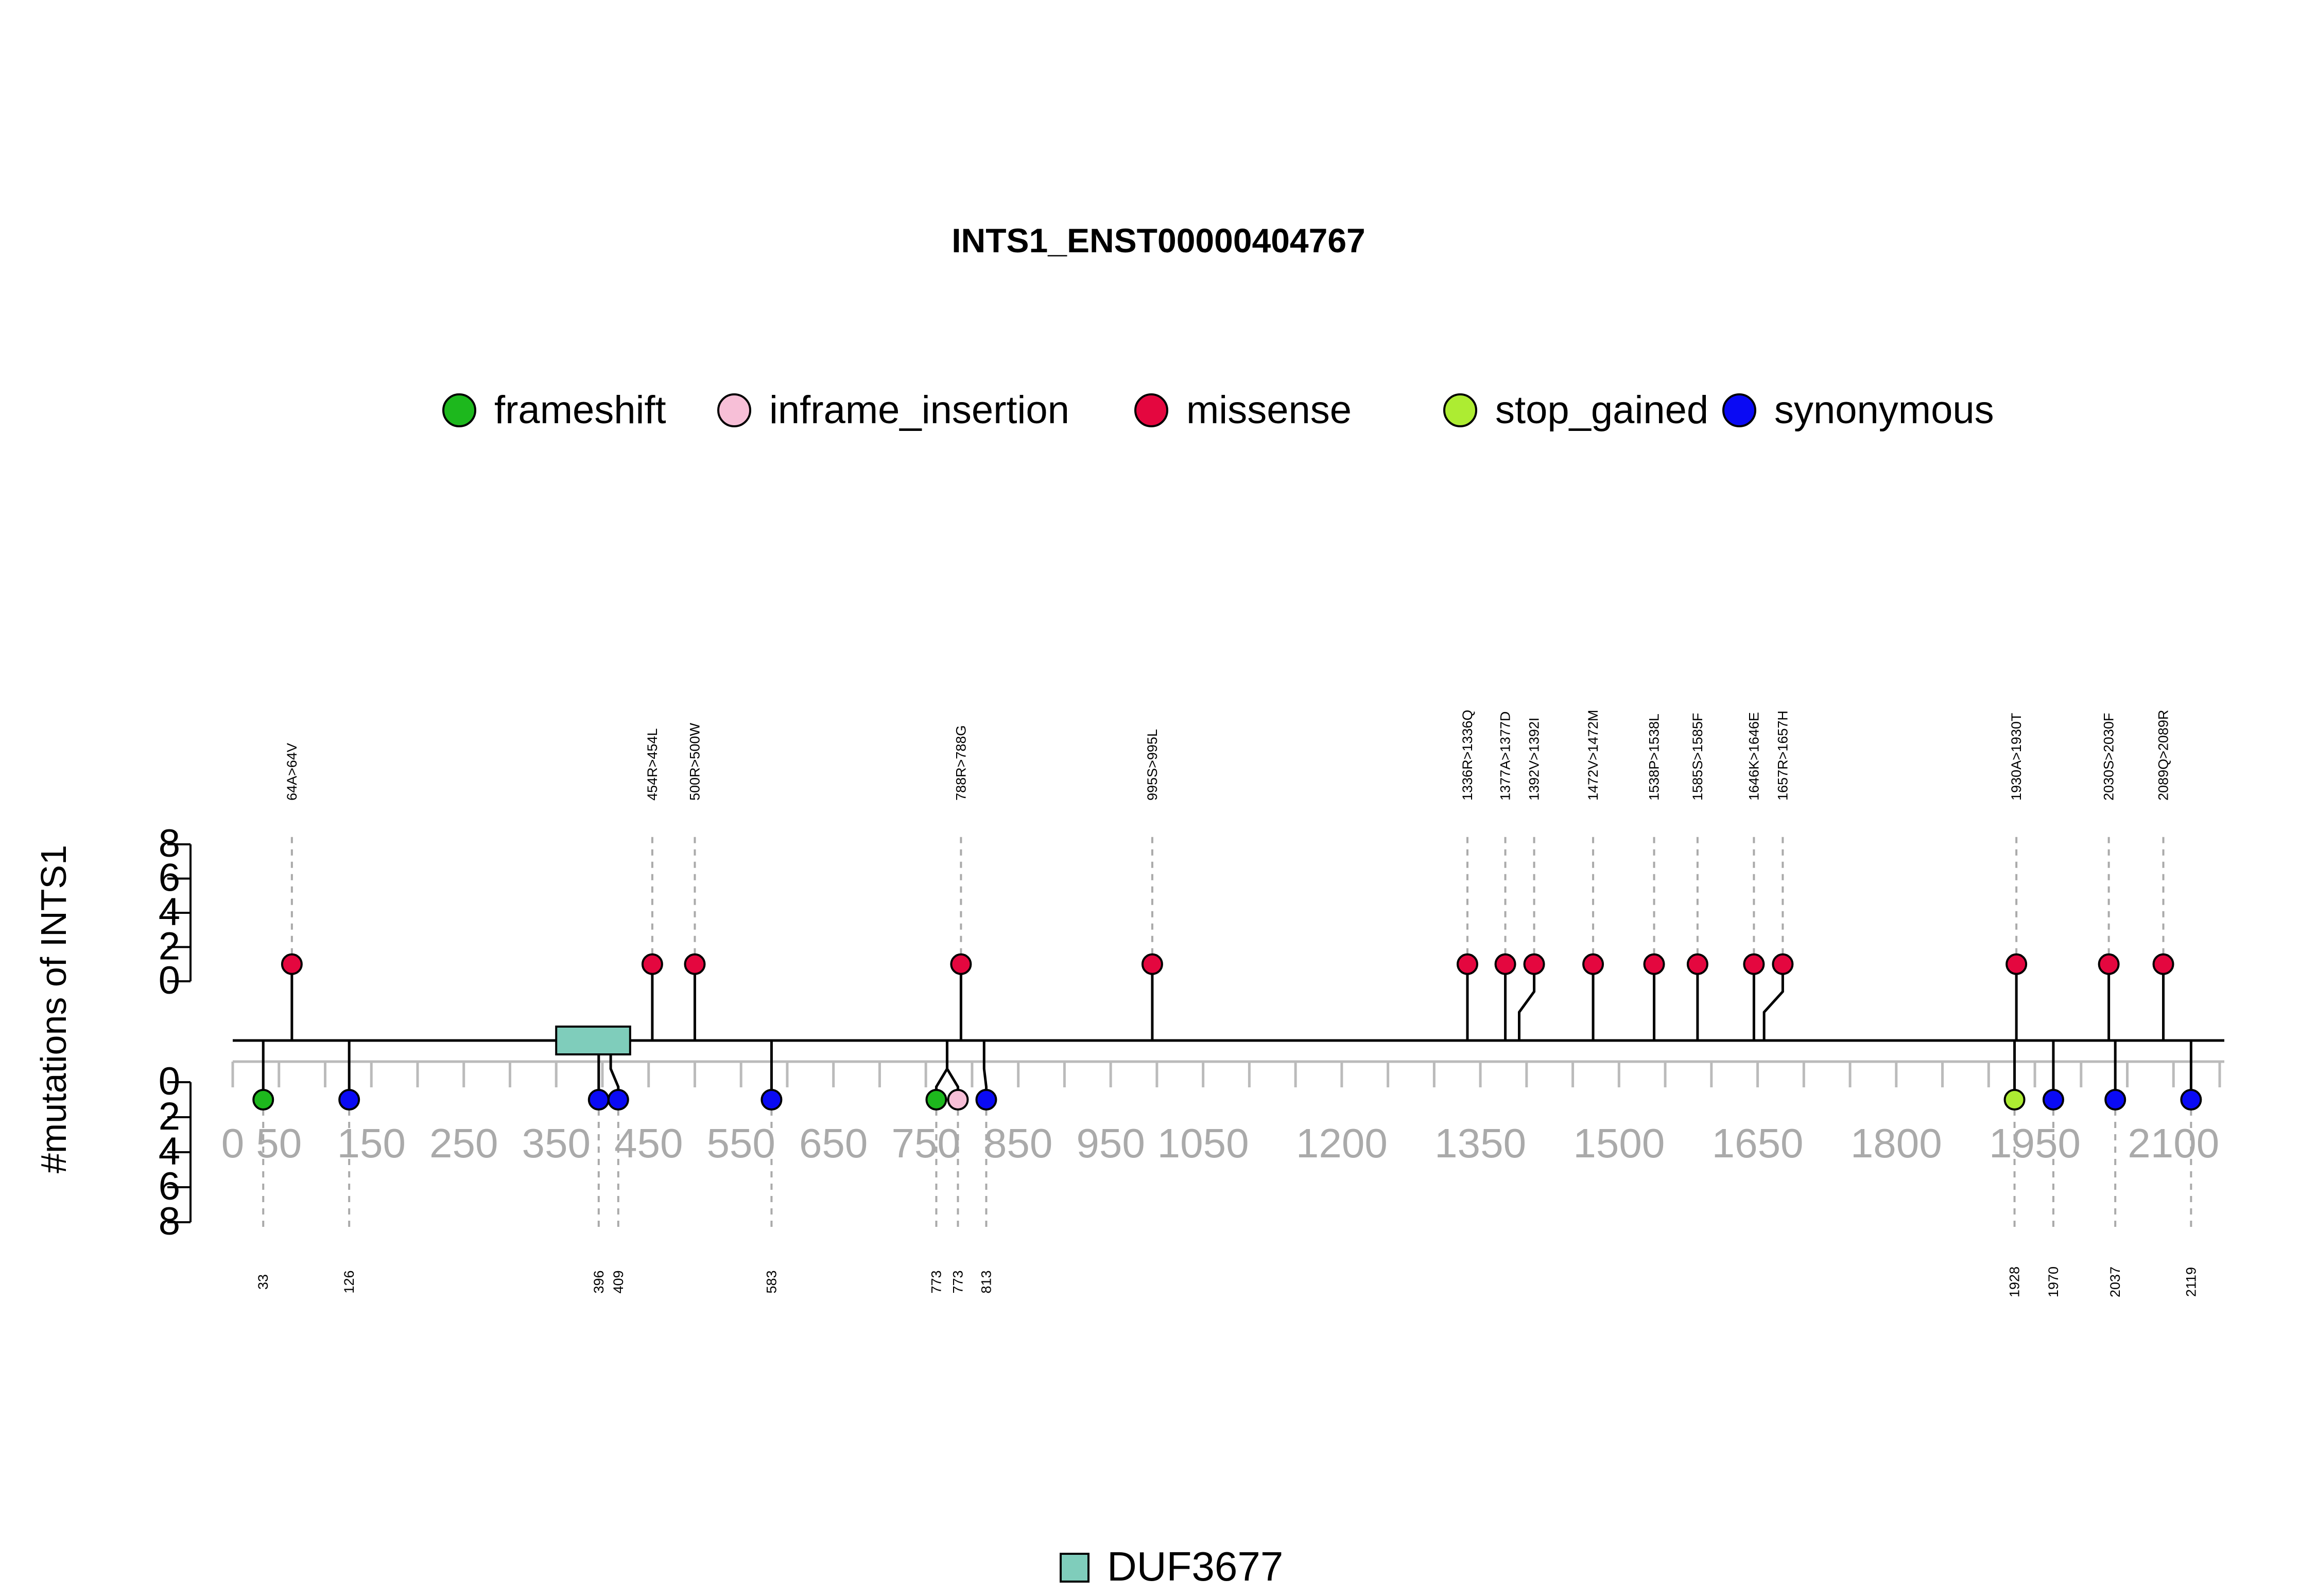 The width and height of the screenshot is (2317, 1596). Describe the element at coordinates (53, 1009) in the screenshot. I see `y-axis-label: #mutations of INTS1` at that location.